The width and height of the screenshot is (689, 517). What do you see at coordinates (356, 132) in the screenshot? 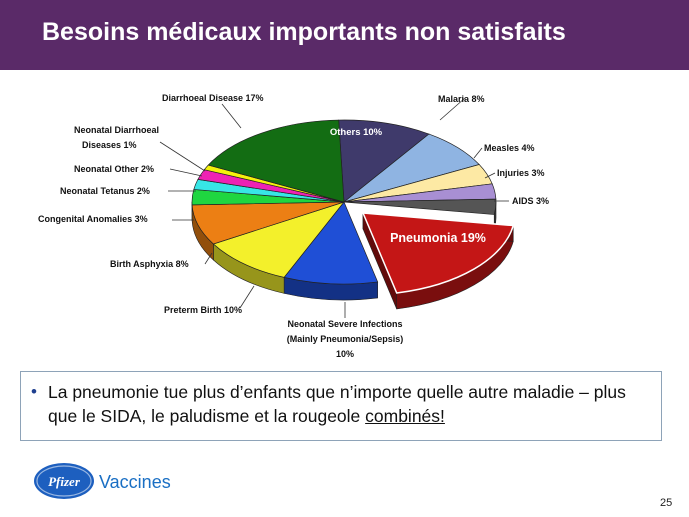
I see `label-others: Others 10%` at bounding box center [356, 132].